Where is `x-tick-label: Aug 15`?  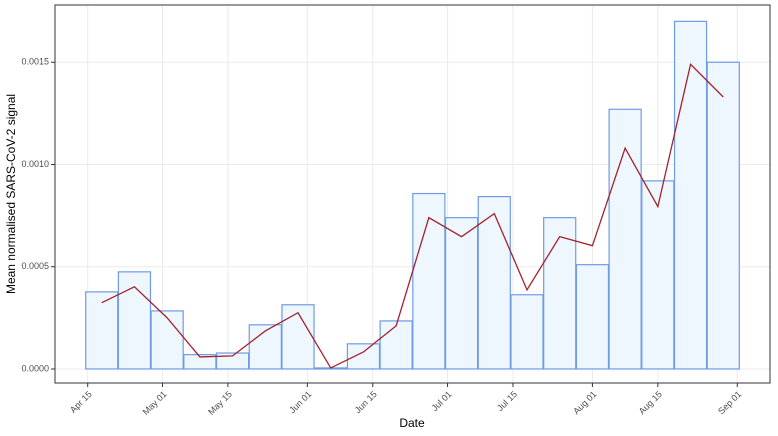 x-tick-label: Aug 15 is located at coordinates (650, 402).